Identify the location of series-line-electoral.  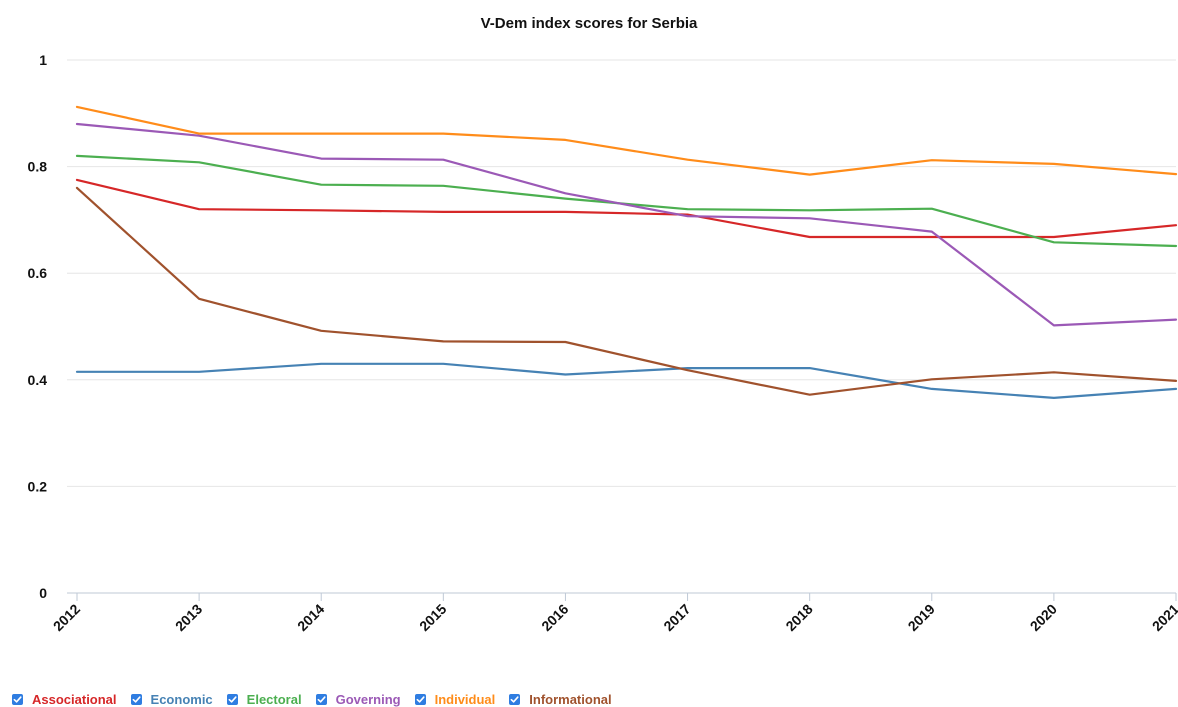
(626, 201).